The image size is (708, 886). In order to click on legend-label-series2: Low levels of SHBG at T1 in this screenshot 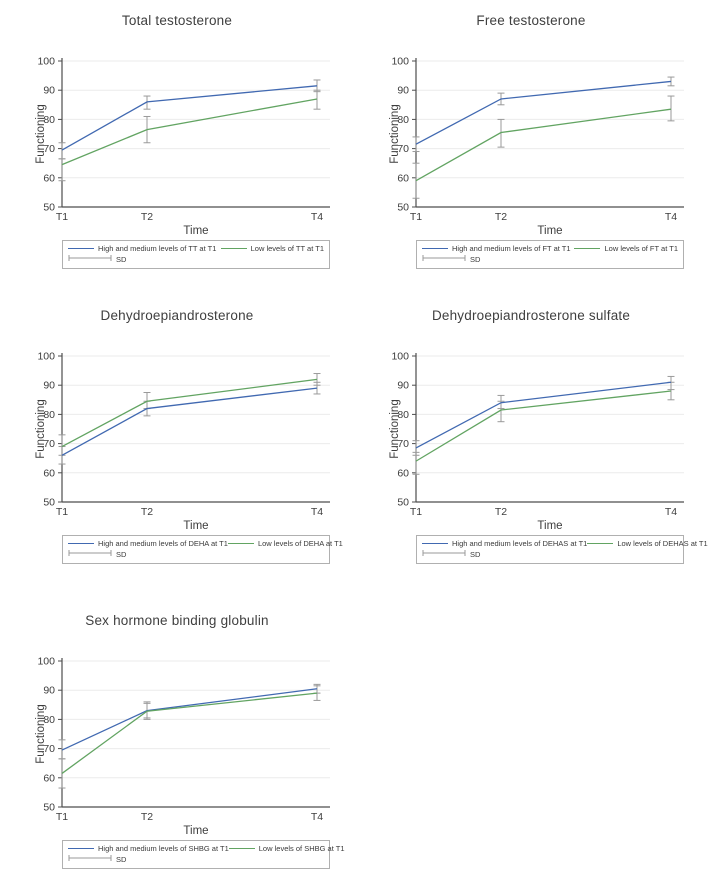, I will do `click(301, 848)`.